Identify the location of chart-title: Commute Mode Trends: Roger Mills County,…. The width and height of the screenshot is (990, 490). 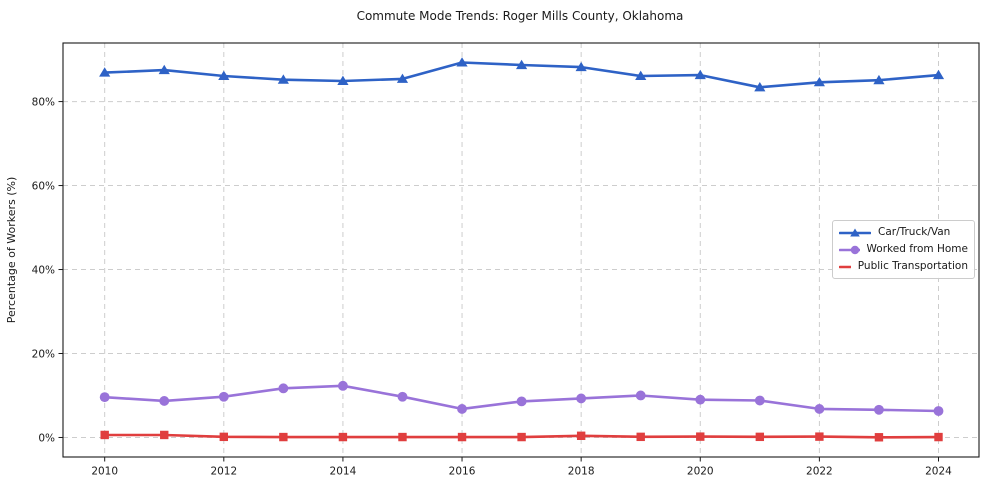
(520, 16).